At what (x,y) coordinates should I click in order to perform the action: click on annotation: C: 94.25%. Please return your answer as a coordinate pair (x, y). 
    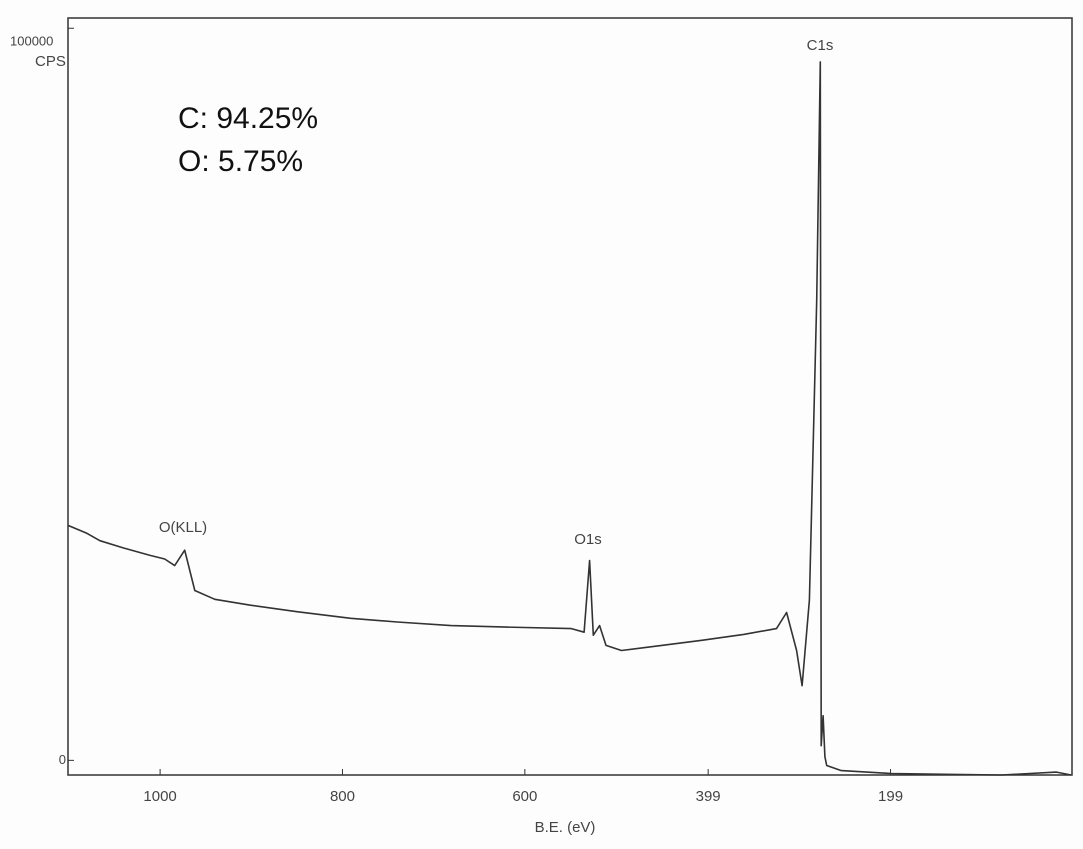
    Looking at the image, I should click on (248, 118).